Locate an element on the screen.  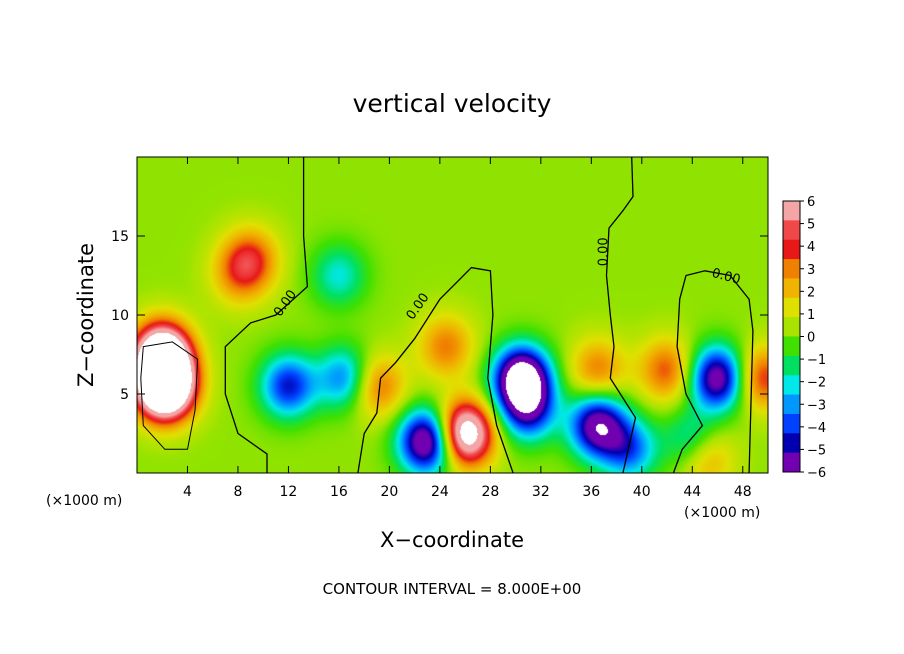
x-tick-label: 48 is located at coordinates (743, 492).